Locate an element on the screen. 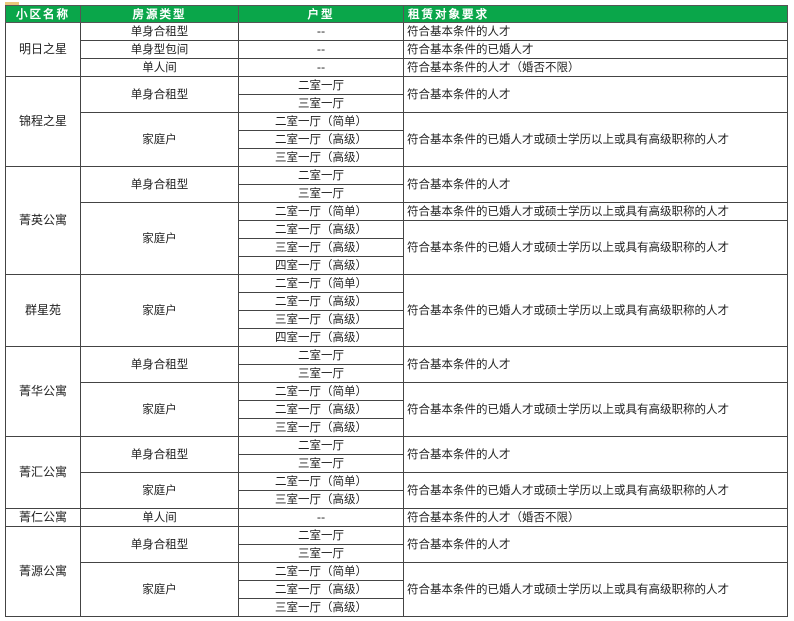 Image resolution: width=794 pixels, height=621 pixels. header-estate: 小区名称 is located at coordinates (43, 14).